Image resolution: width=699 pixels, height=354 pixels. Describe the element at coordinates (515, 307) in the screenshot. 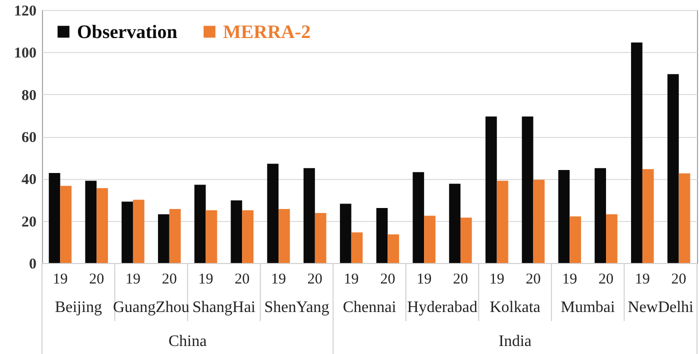

I see `text: Kolkata` at that location.